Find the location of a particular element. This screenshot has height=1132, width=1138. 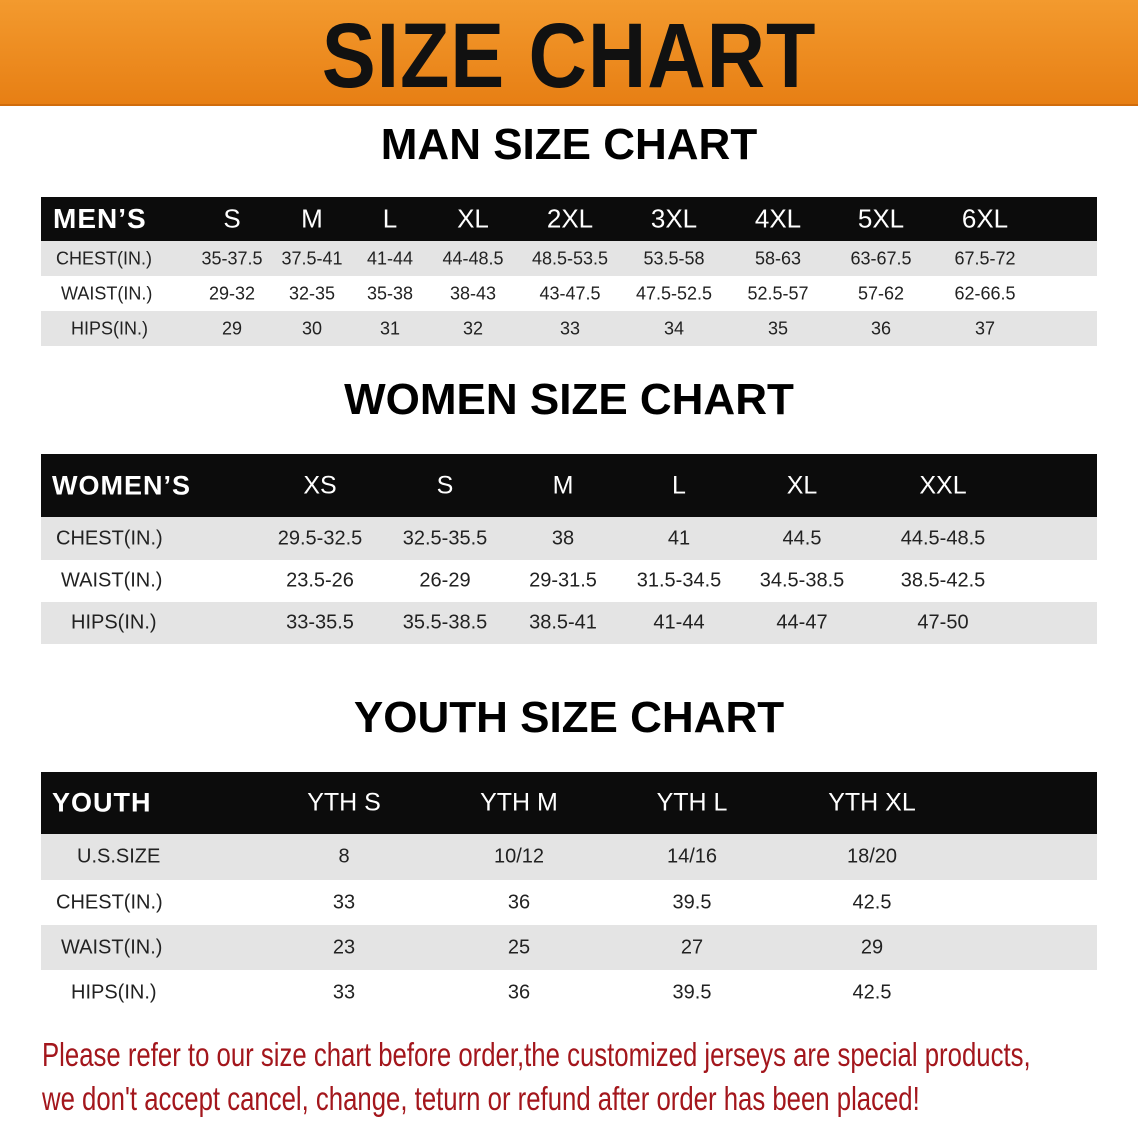

youth-row-label: WAIST(IN.) is located at coordinates (112, 947).